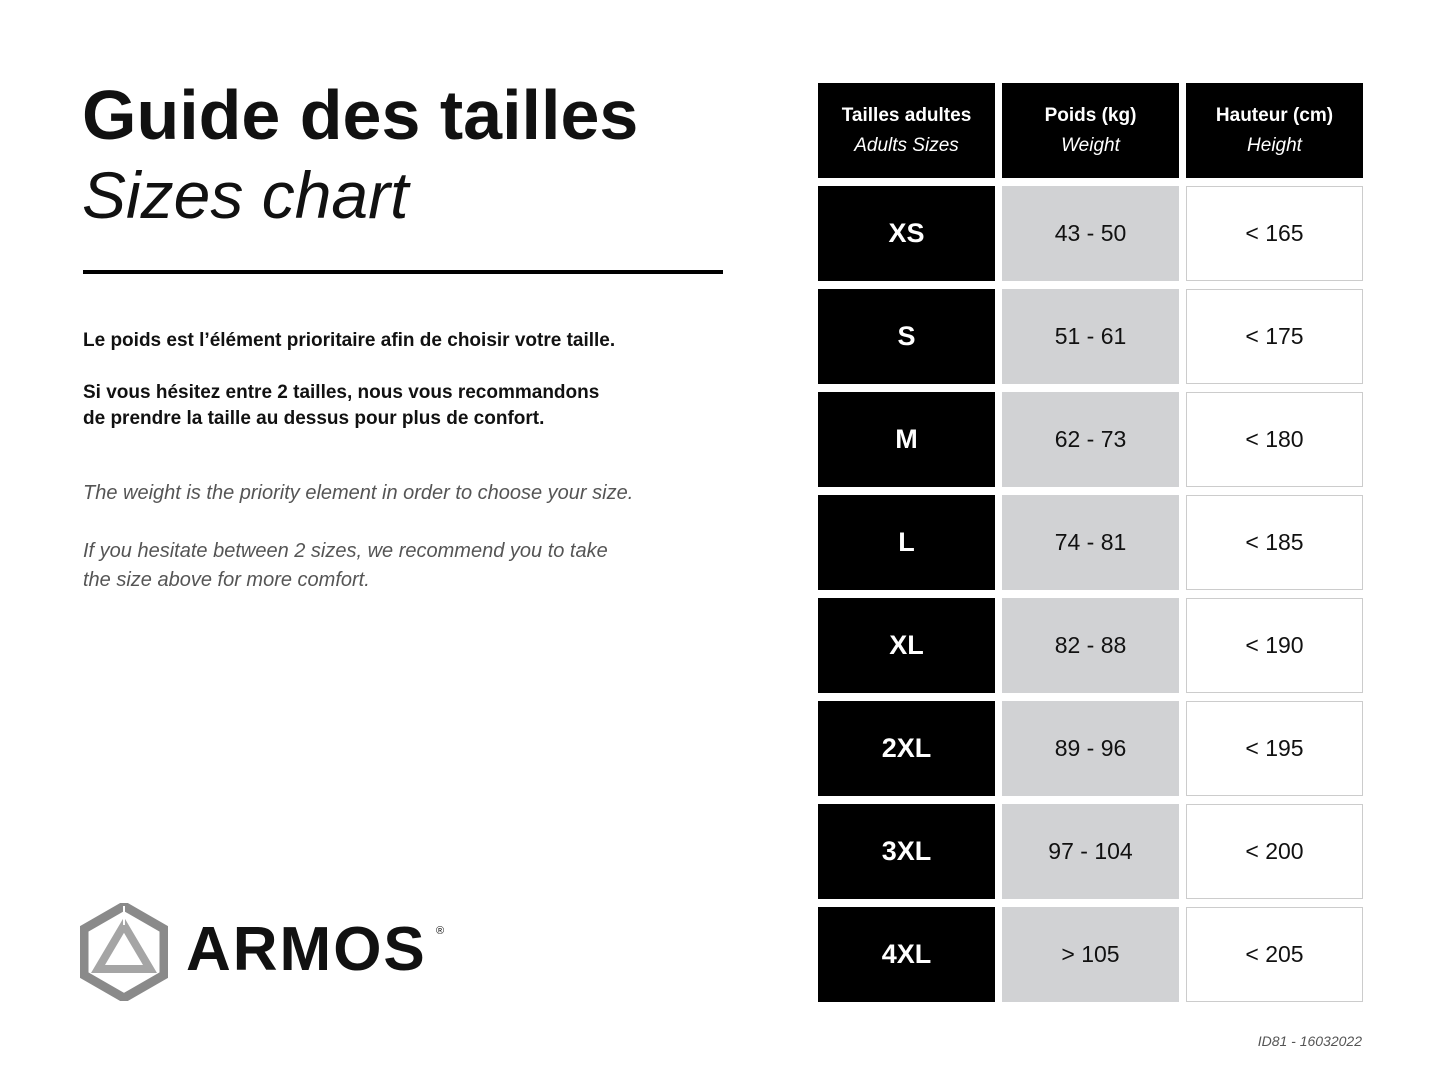  I want to click on note-en-2b: the size above for more comfort., so click(226, 580).